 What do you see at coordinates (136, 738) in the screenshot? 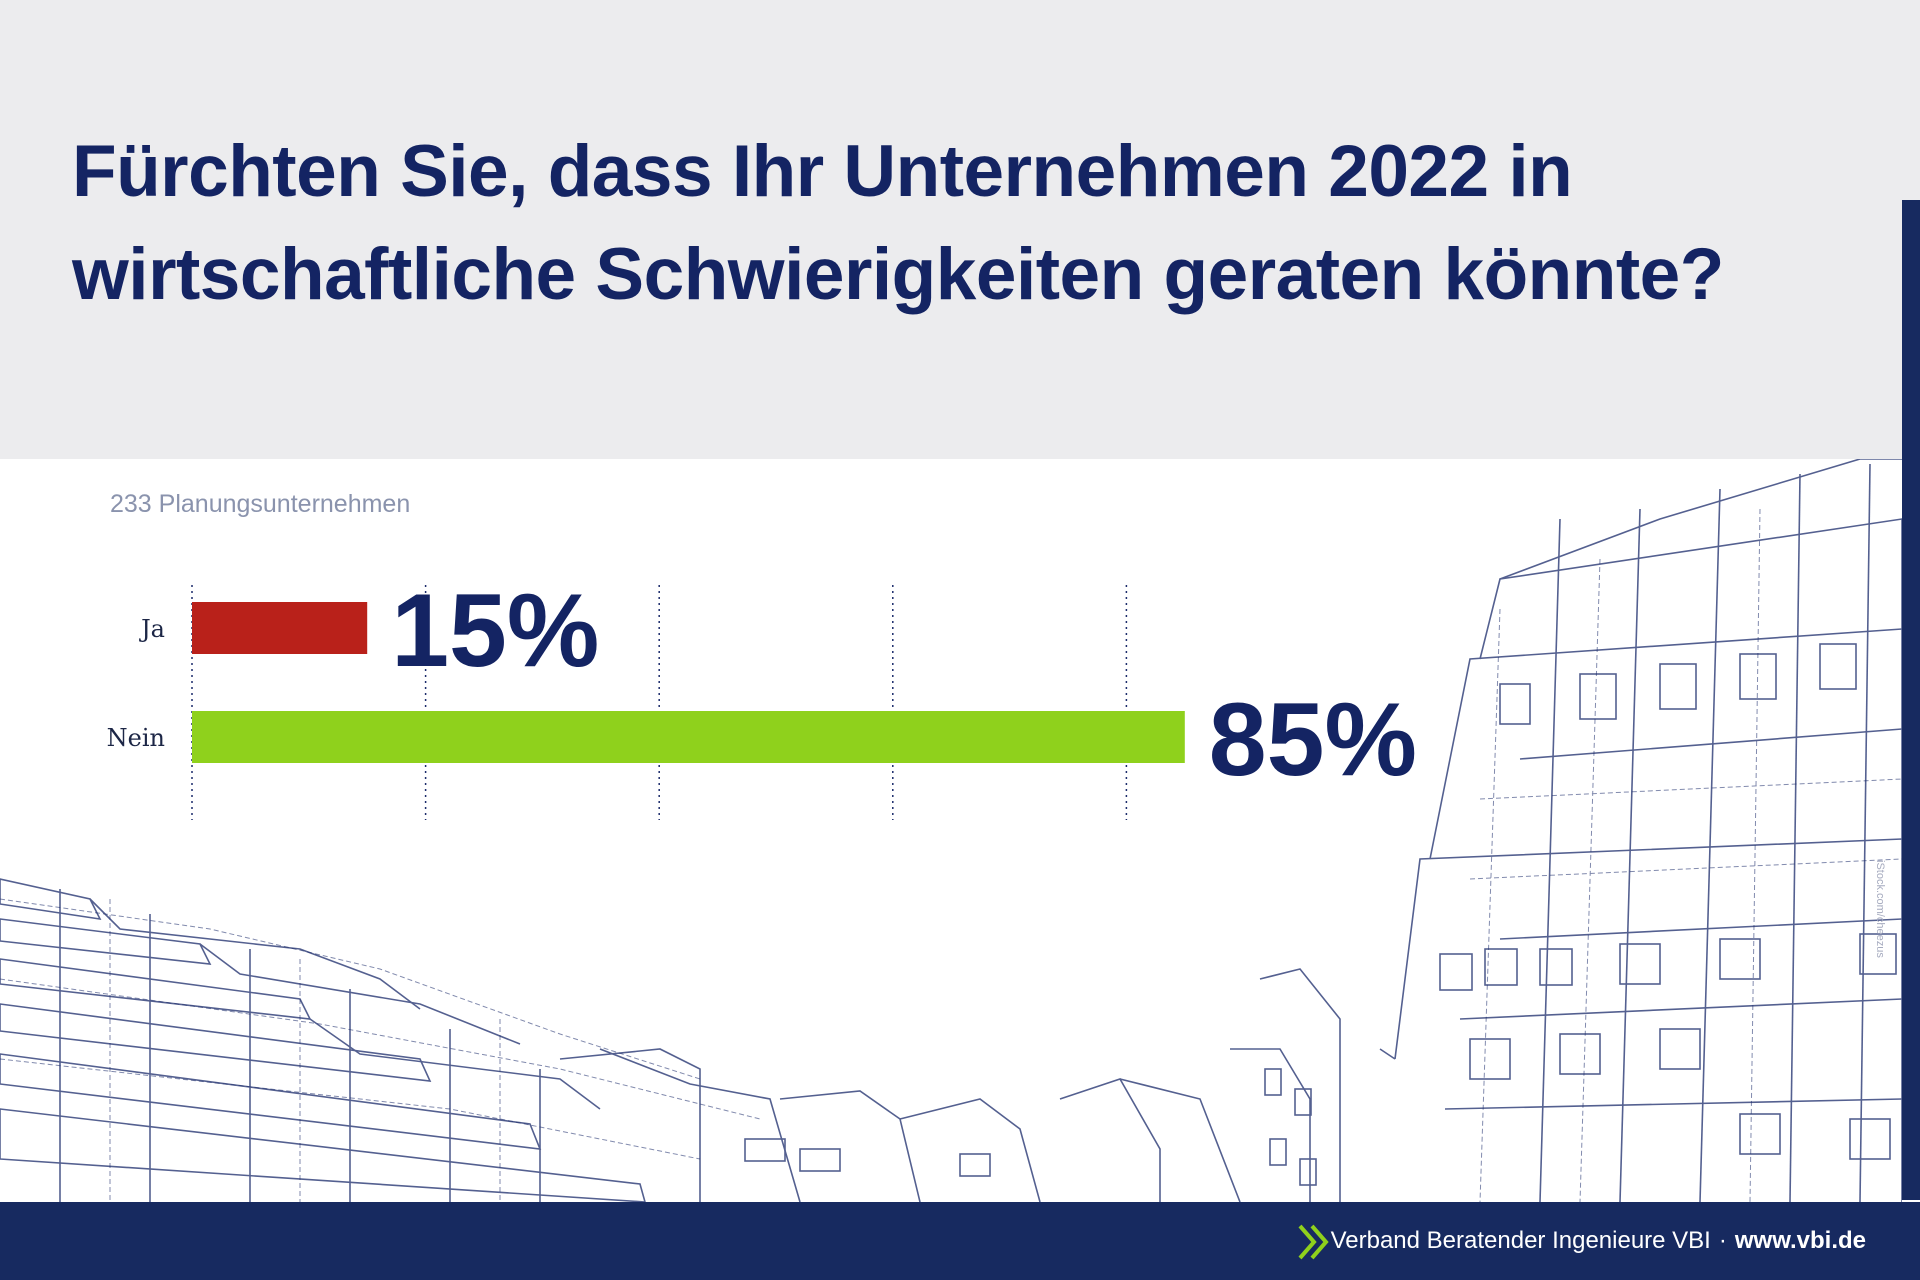
I see `category-label-nein: Nein` at bounding box center [136, 738].